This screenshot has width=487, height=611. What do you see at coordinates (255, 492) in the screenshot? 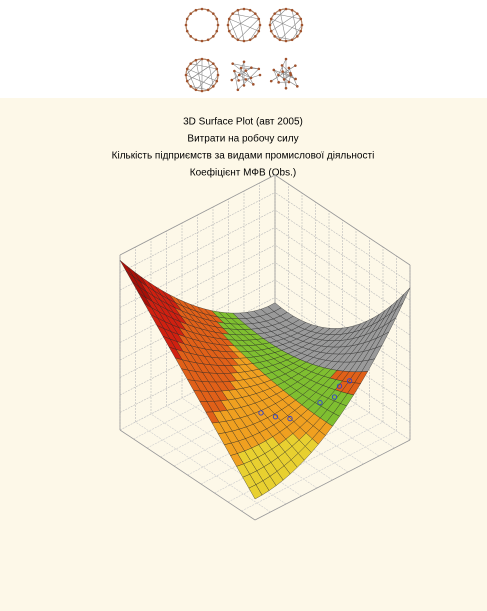
I see `surface-cell` at bounding box center [255, 492].